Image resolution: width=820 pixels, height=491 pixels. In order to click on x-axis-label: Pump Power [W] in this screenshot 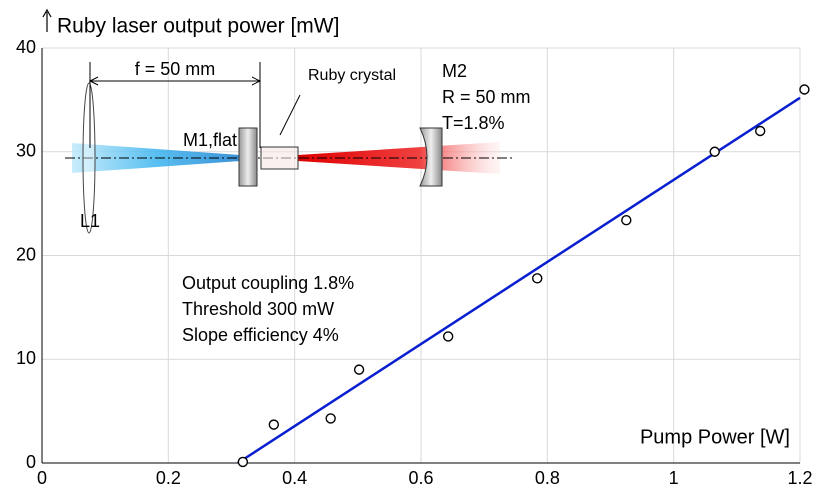, I will do `click(715, 437)`.